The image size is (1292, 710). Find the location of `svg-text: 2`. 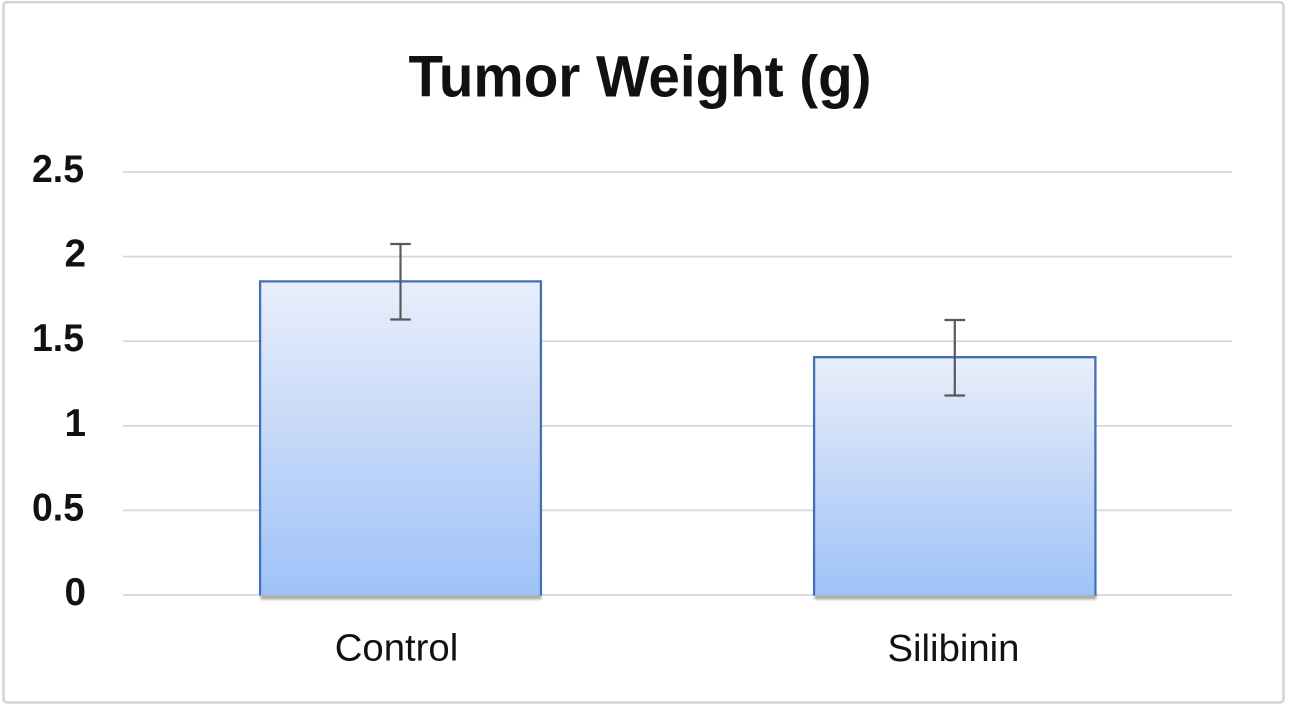

svg-text: 2 is located at coordinates (75, 254).